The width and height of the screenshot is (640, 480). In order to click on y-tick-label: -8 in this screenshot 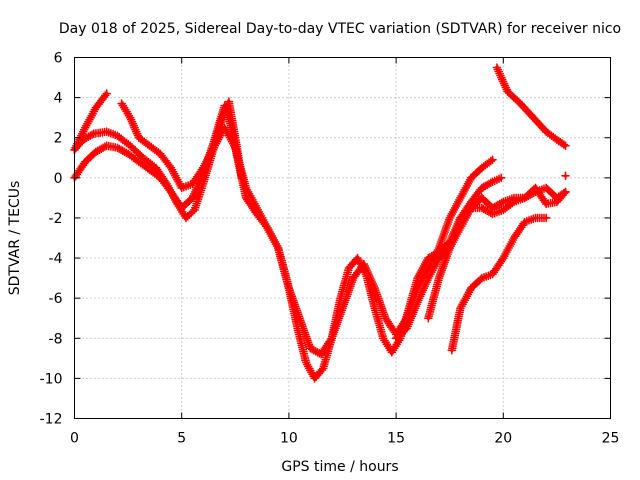, I will do `click(56, 339)`.